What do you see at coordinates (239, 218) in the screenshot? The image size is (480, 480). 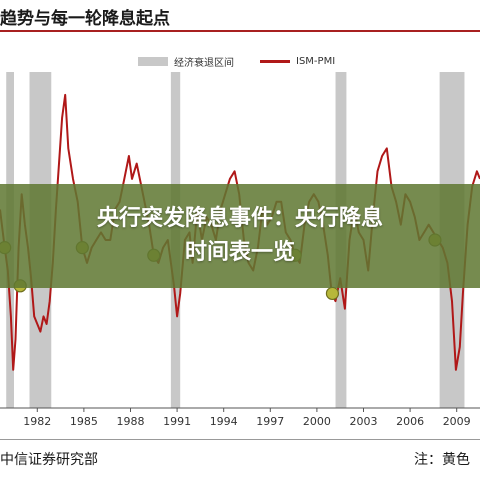 I see `banner-title-line-1: 央行突发降息事件：央行降息` at bounding box center [239, 218].